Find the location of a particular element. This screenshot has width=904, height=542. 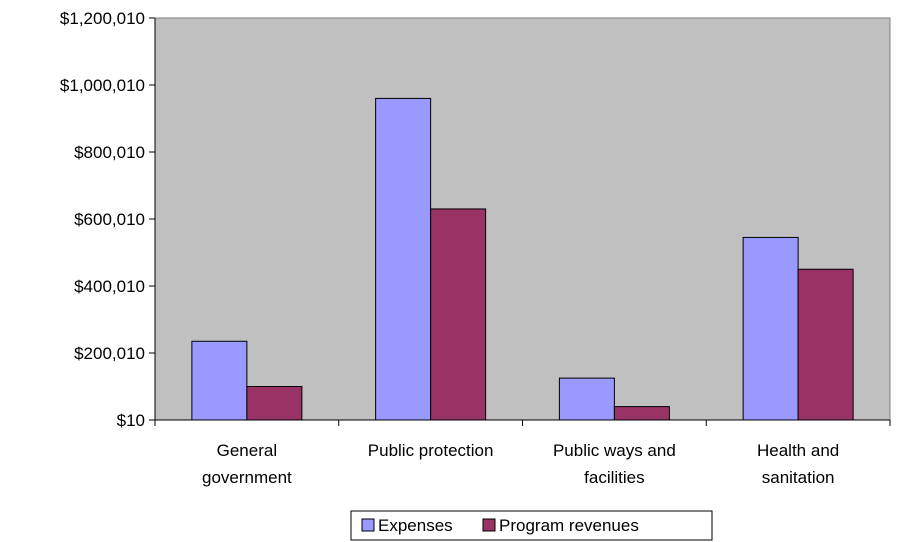

legend-label: Expenses is located at coordinates (415, 525).